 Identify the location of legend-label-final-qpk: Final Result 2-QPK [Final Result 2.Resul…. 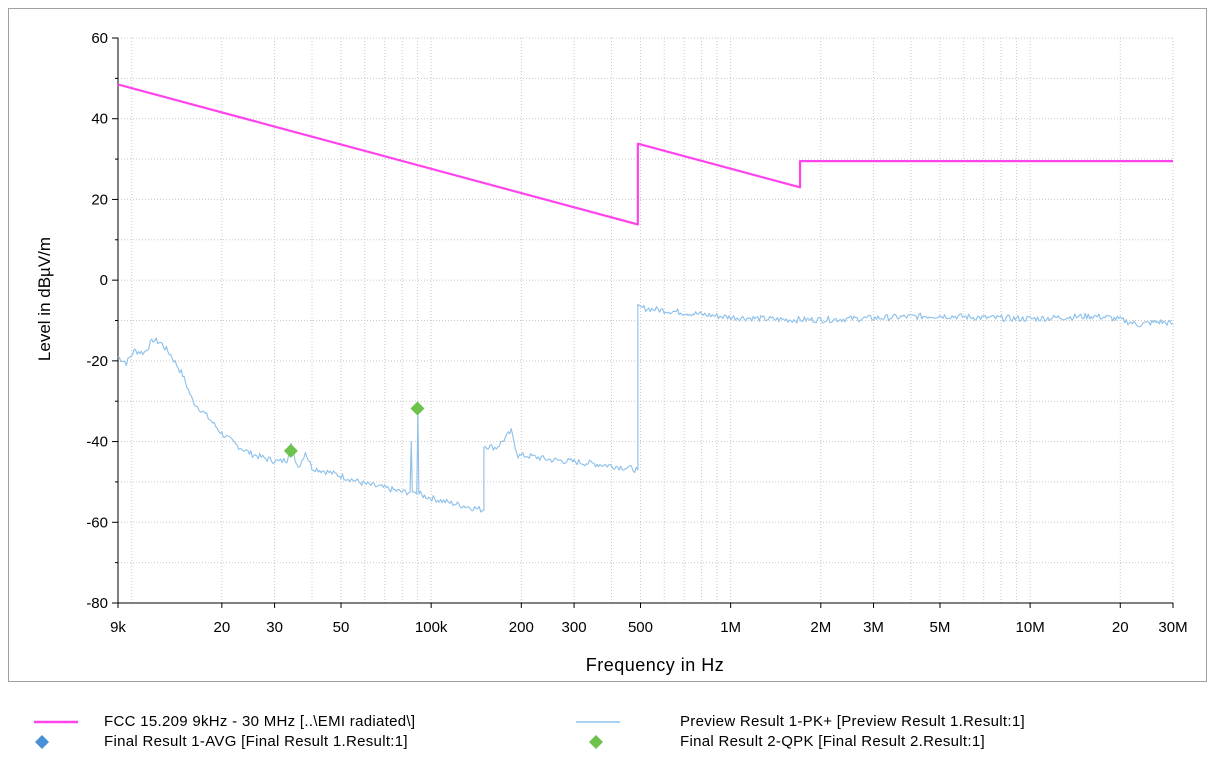
(832, 741).